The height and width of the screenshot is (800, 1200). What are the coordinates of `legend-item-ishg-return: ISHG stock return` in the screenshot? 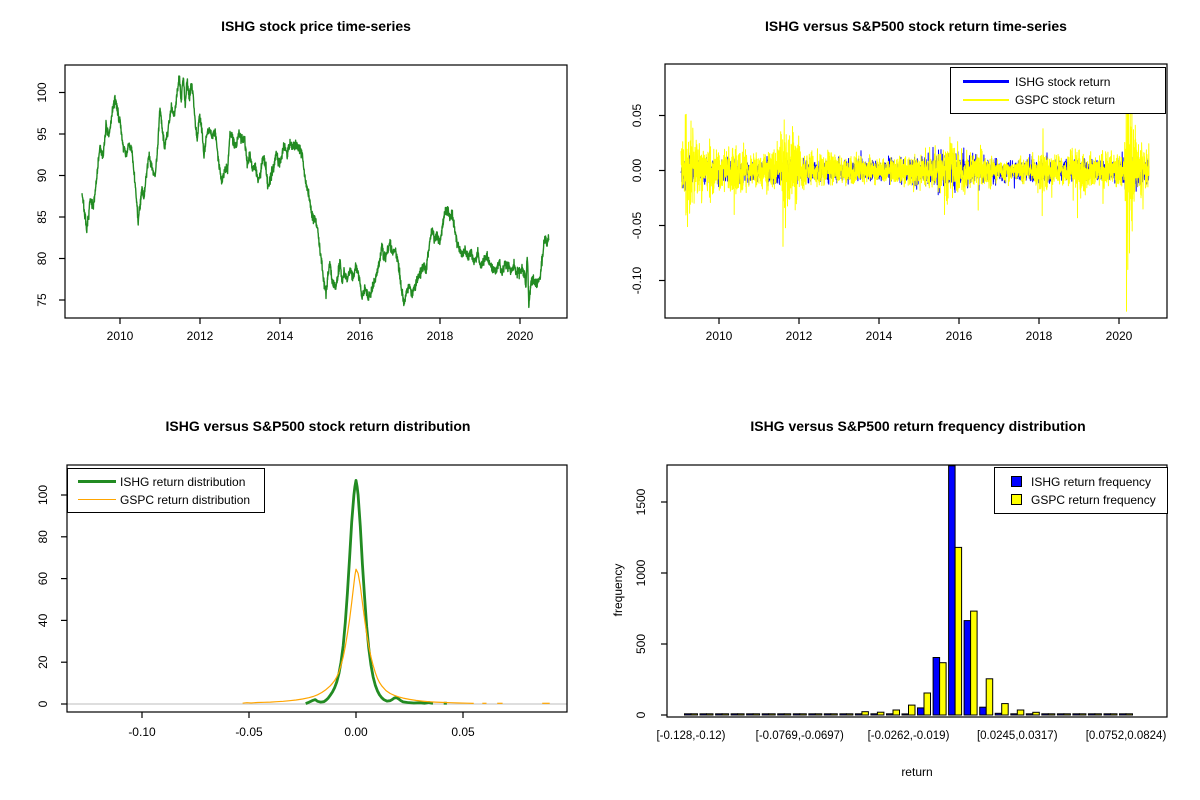 It's located at (1058, 81).